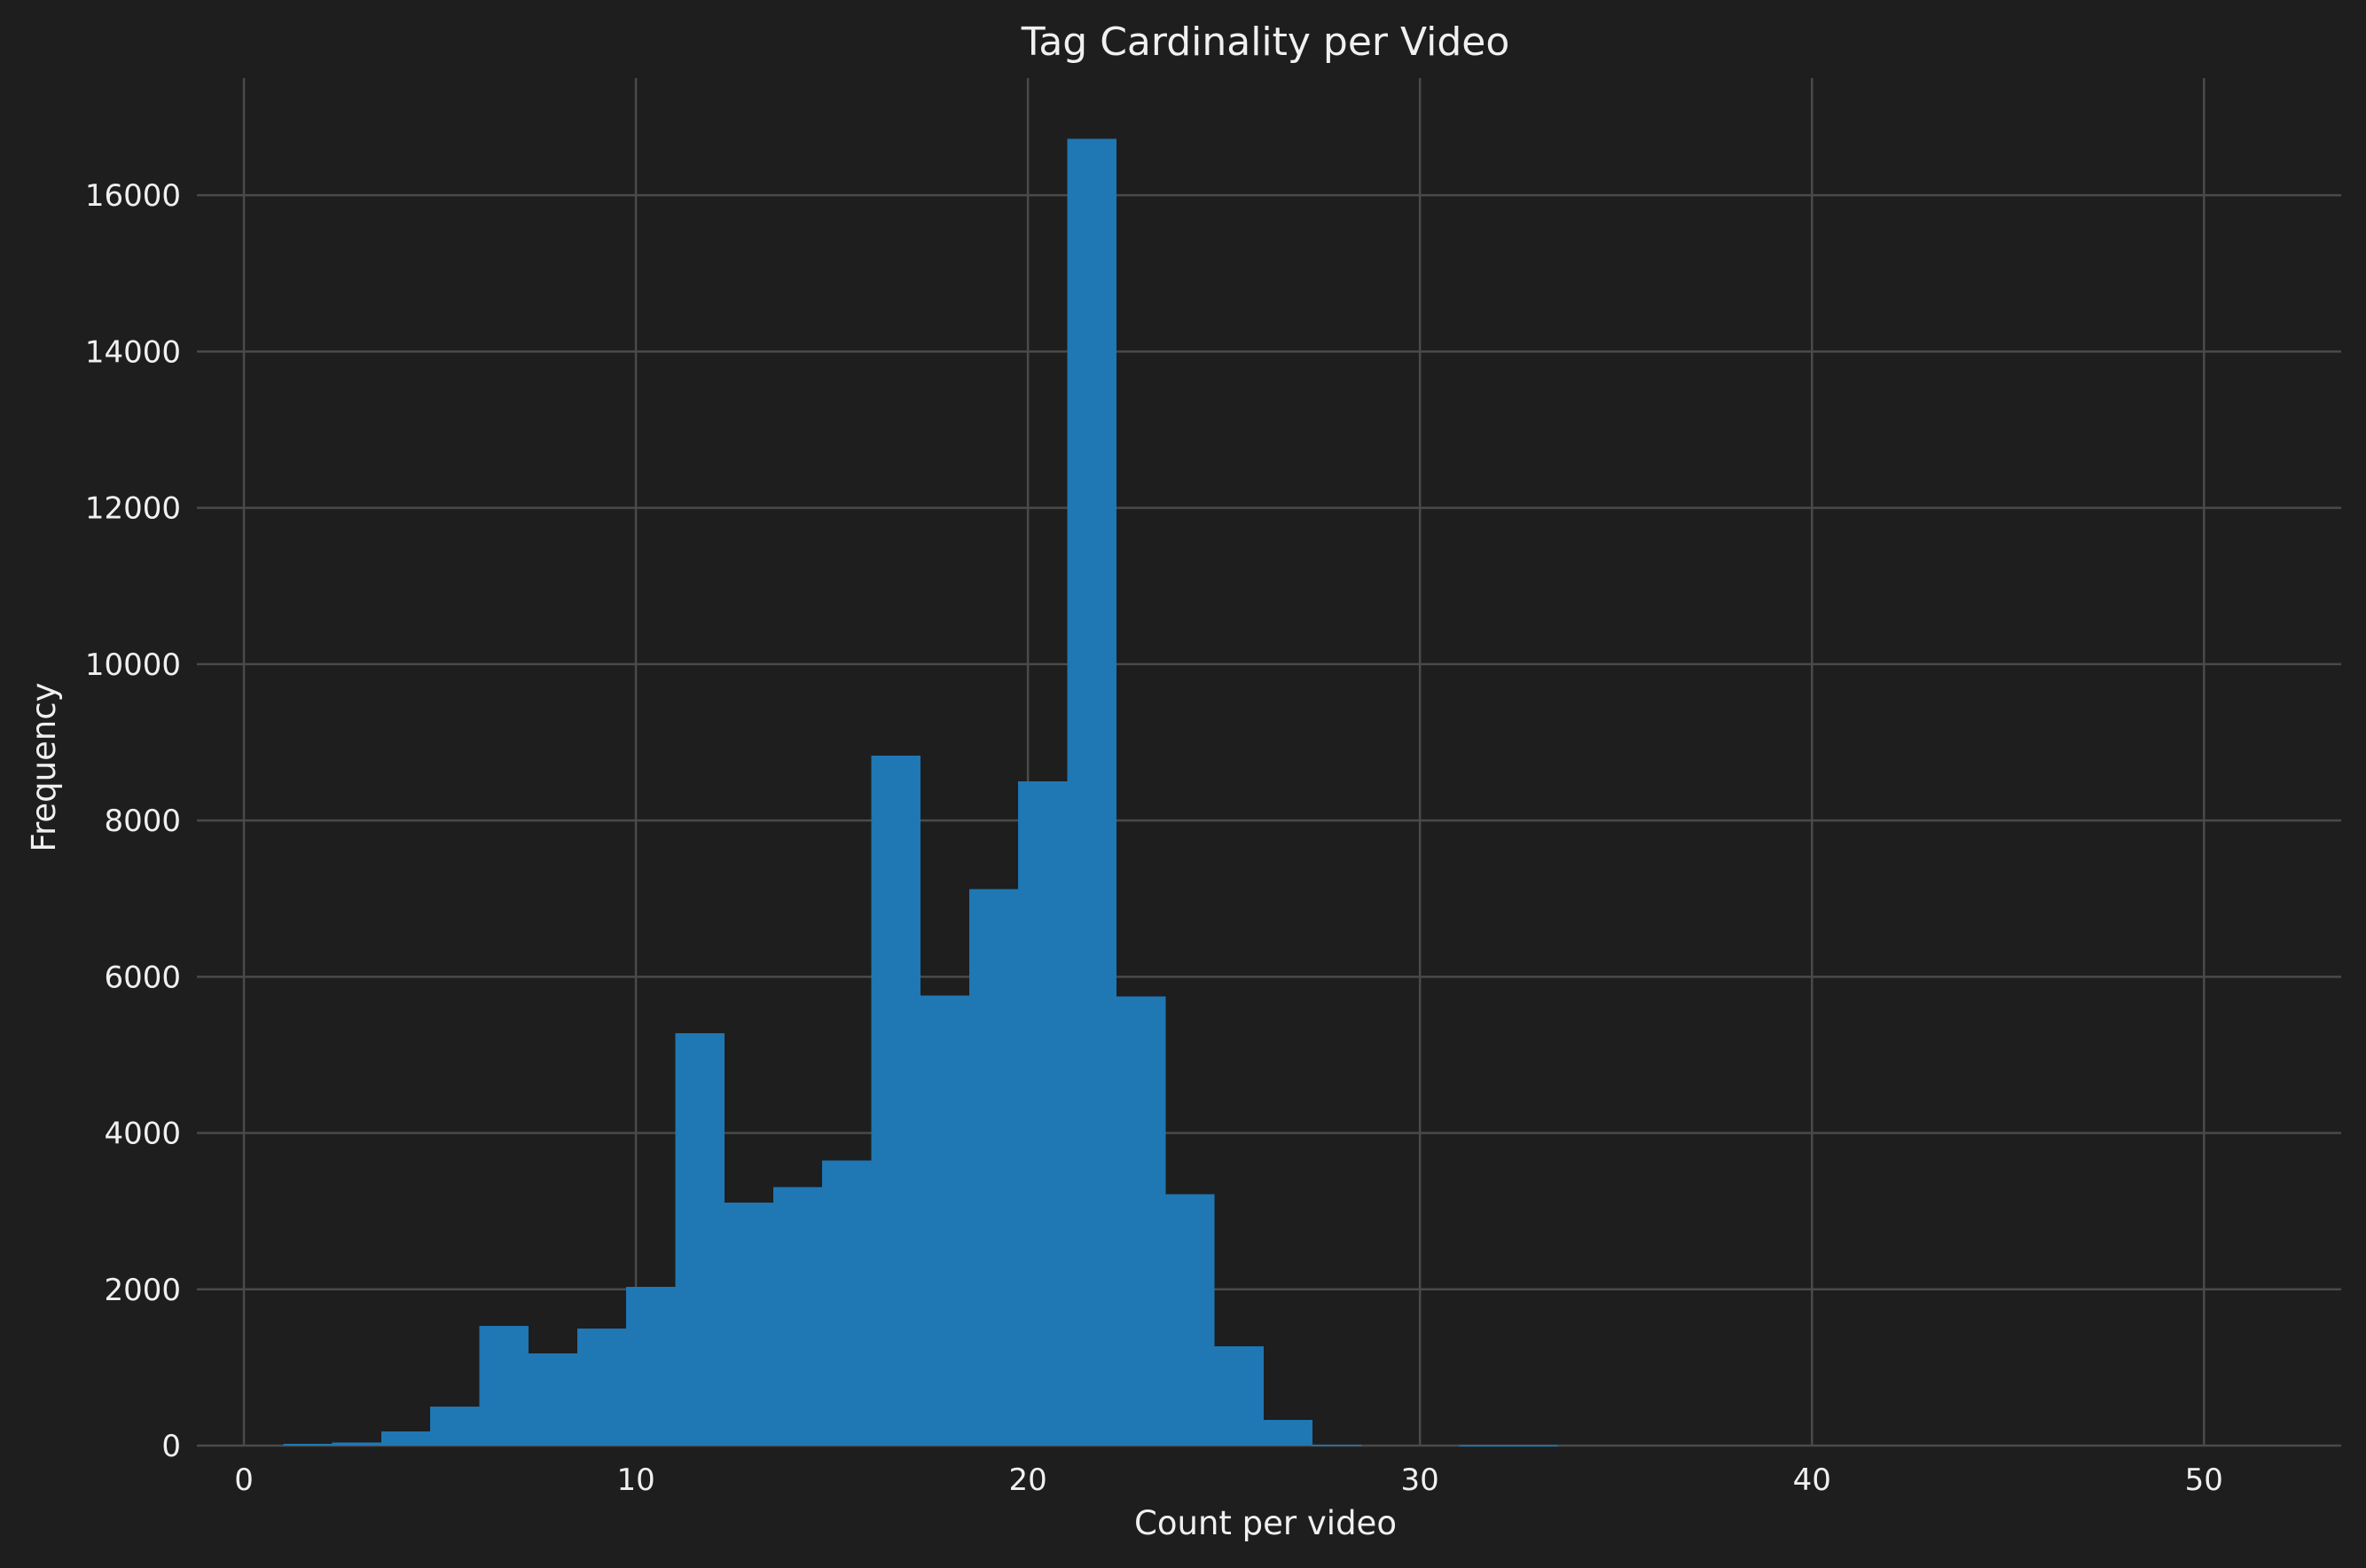  I want to click on x-tick-label-30: 30, so click(1420, 1480).